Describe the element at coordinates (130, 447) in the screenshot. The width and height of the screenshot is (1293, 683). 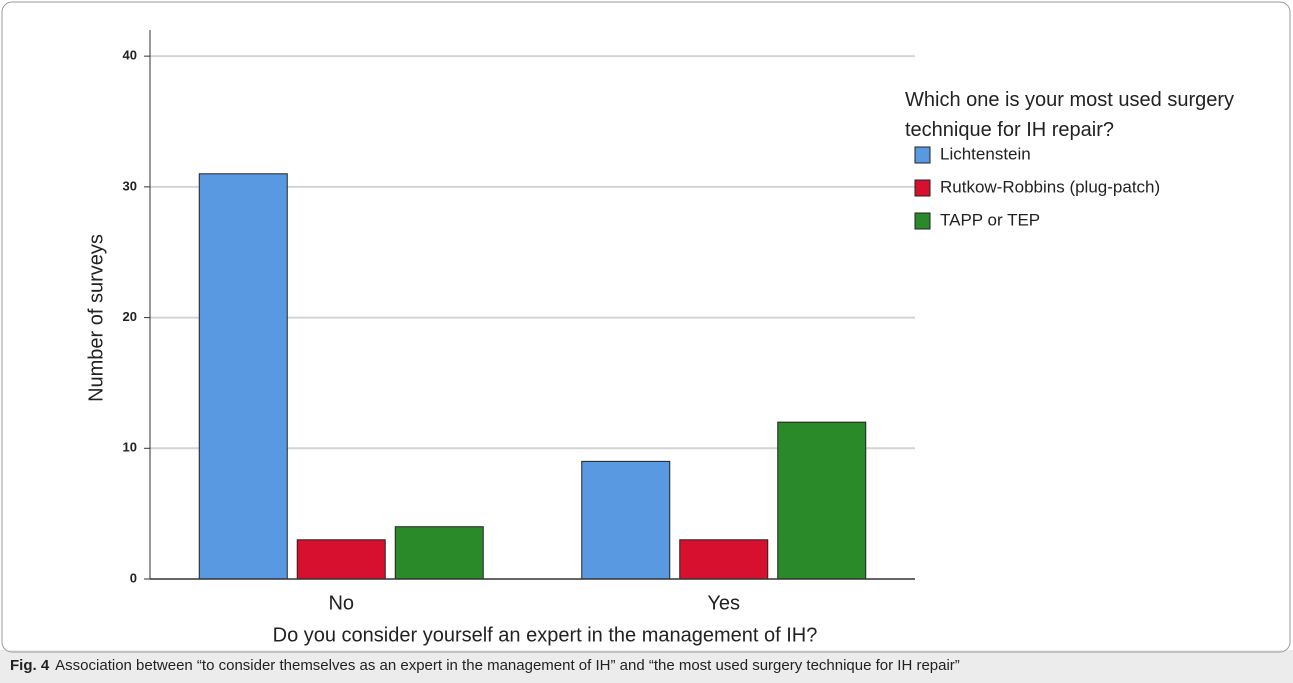
I see `y-tick-label: 10` at that location.